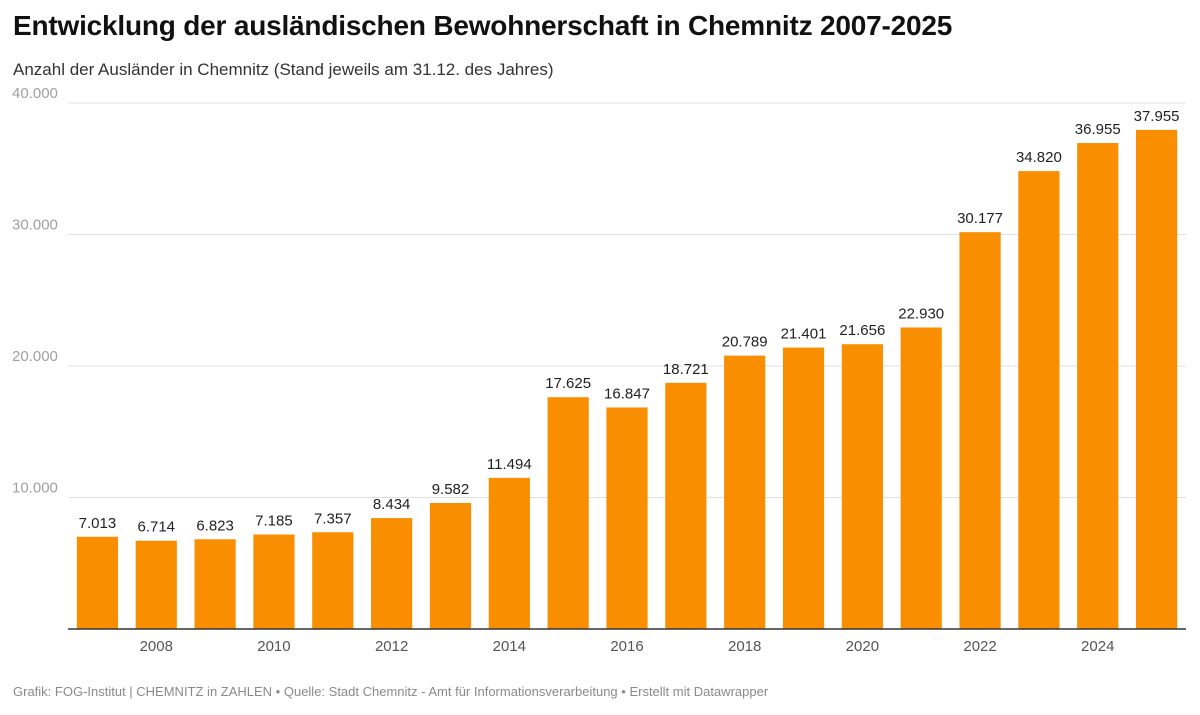 This screenshot has width=1200, height=715. I want to click on data-label: 34.820, so click(1039, 157).